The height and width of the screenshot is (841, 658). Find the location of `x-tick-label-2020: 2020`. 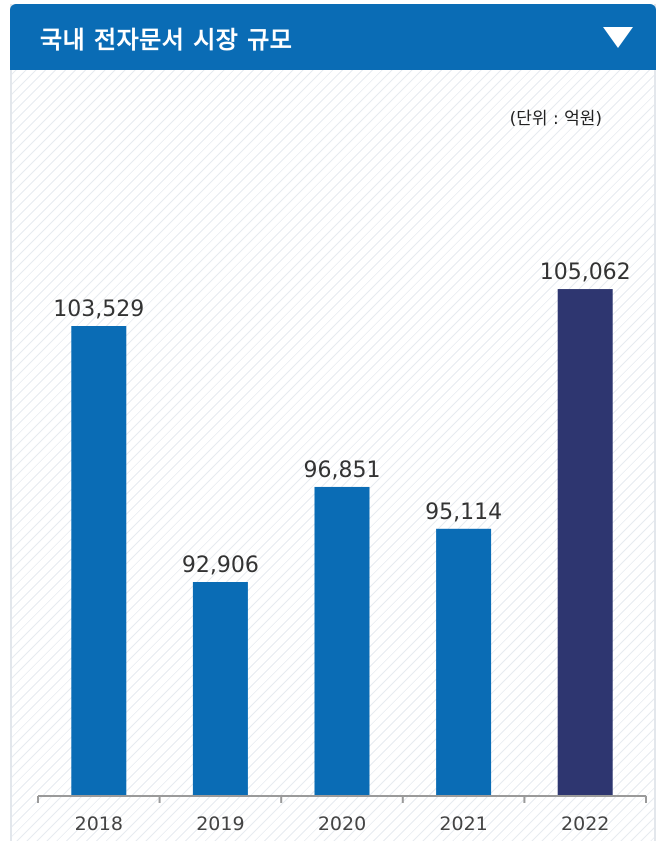

x-tick-label-2020: 2020 is located at coordinates (342, 824).